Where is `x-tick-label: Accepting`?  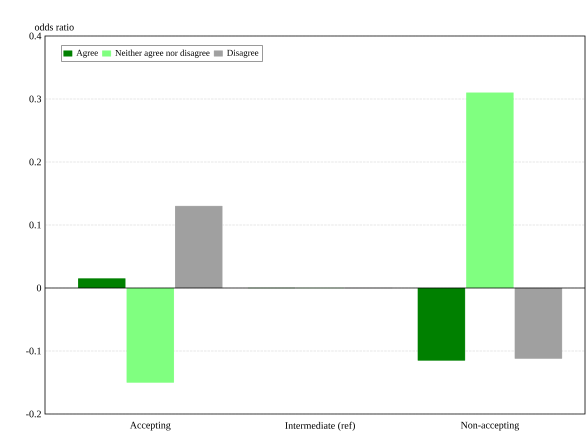 x-tick-label: Accepting is located at coordinates (150, 426).